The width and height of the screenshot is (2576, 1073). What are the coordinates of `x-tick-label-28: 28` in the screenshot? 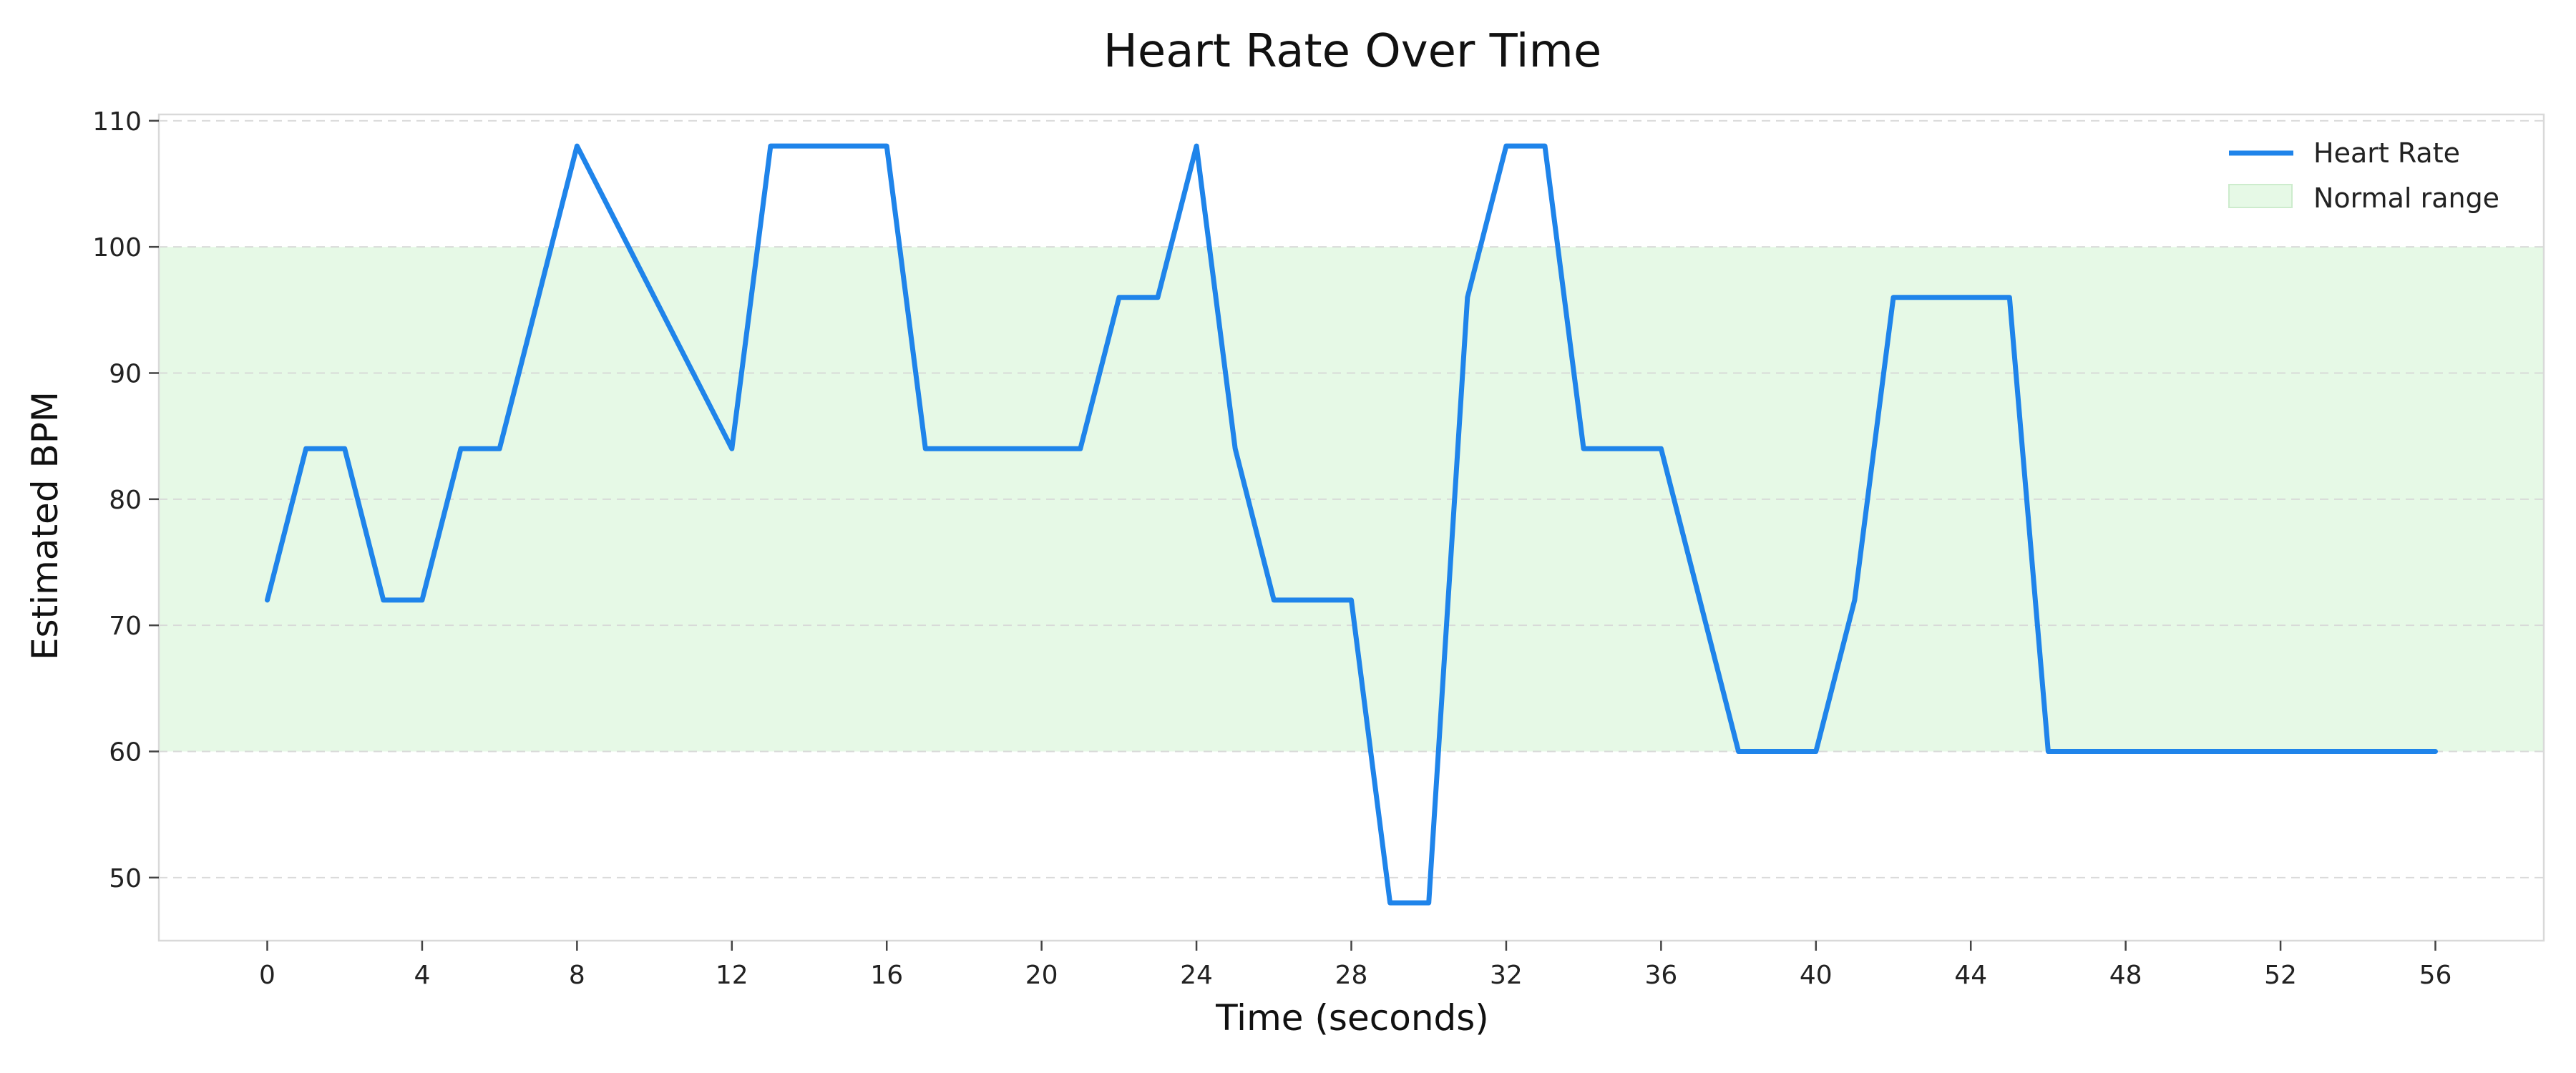 It's located at (1351, 976).